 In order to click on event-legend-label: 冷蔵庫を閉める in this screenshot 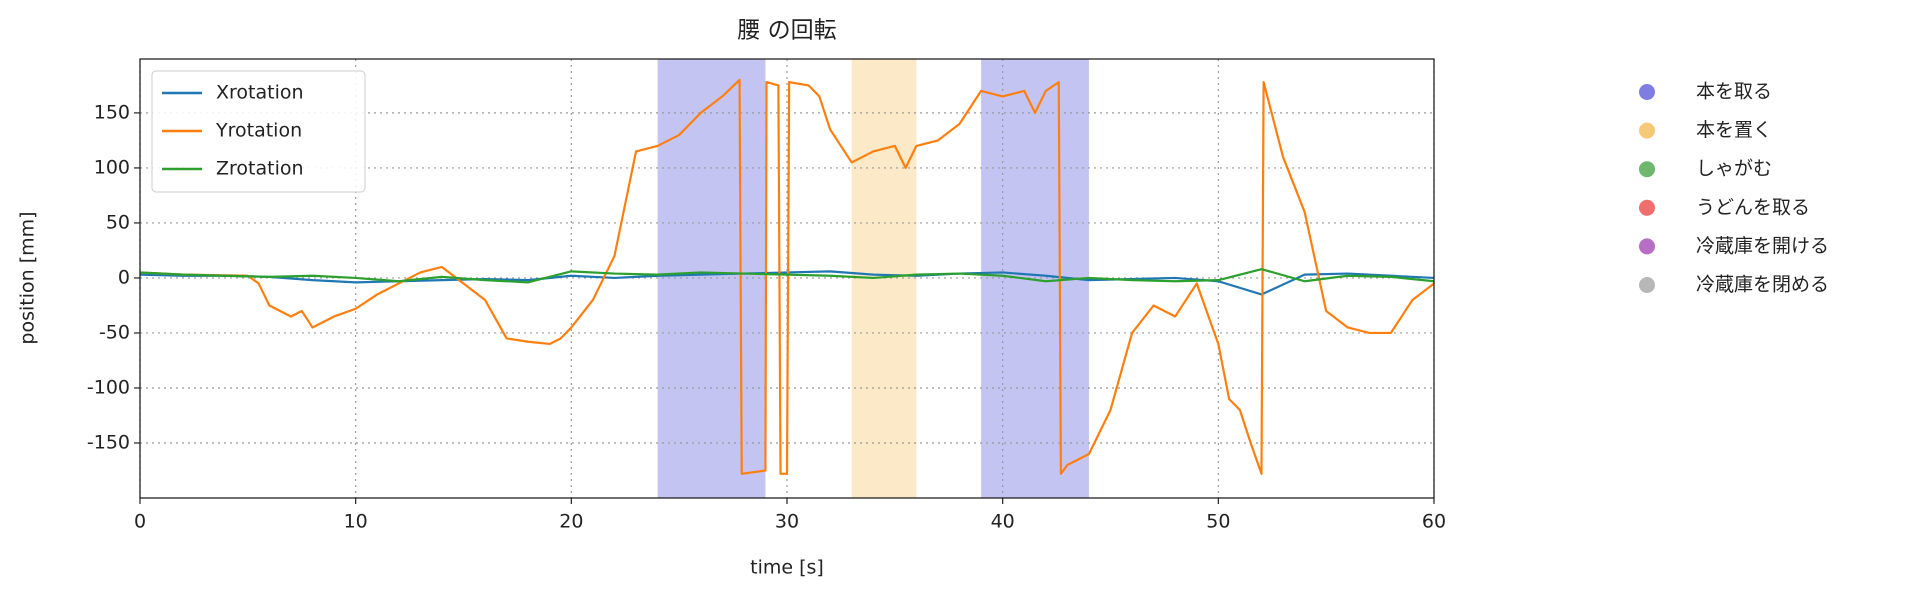, I will do `click(1762, 285)`.